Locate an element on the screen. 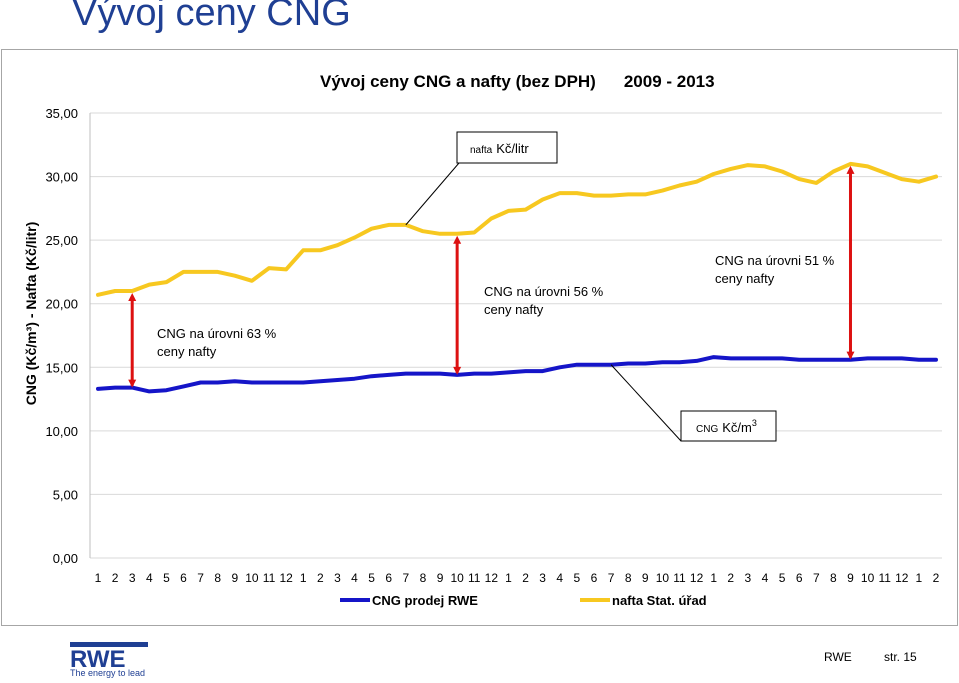  y-tick-label: 35,00 is located at coordinates (61, 113).